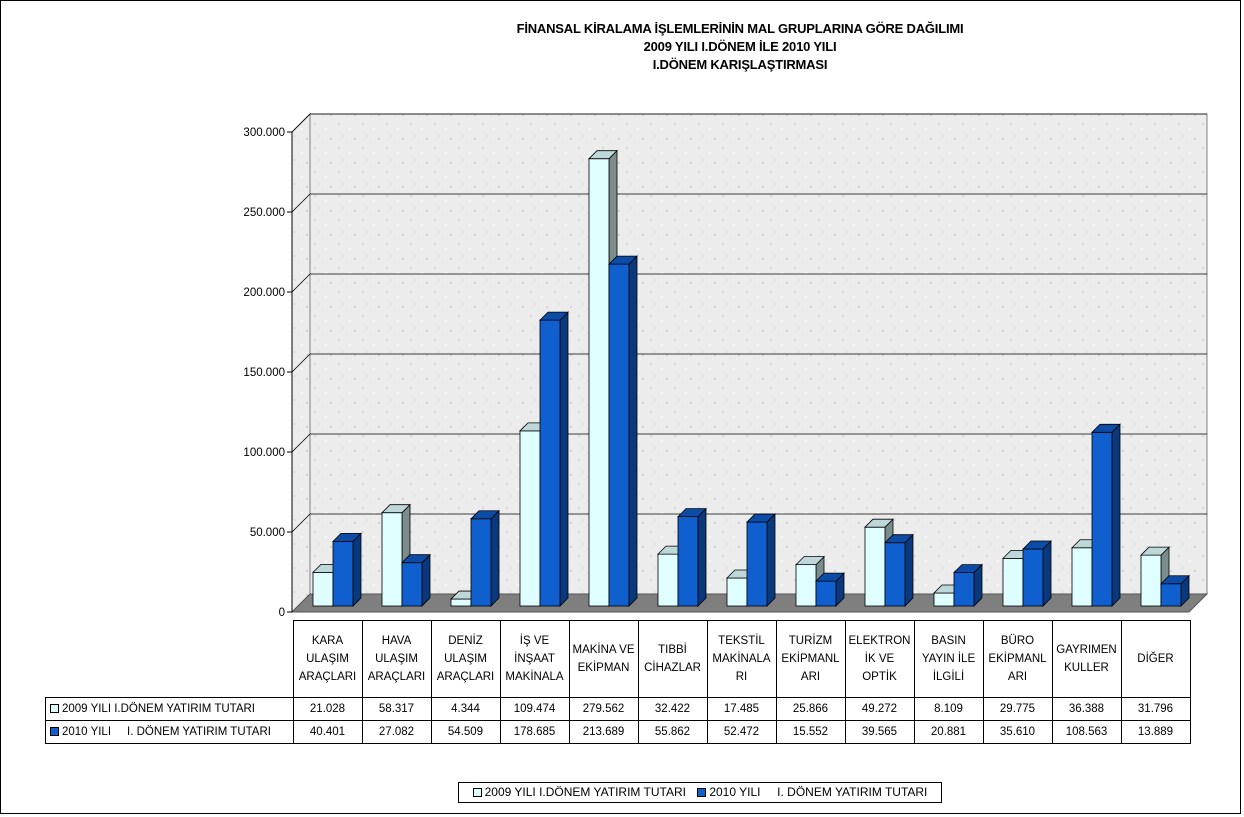 Image resolution: width=1244 pixels, height=817 pixels. I want to click on category-label: HAVA ULAŞIM ARAÇLARI, so click(396, 659).